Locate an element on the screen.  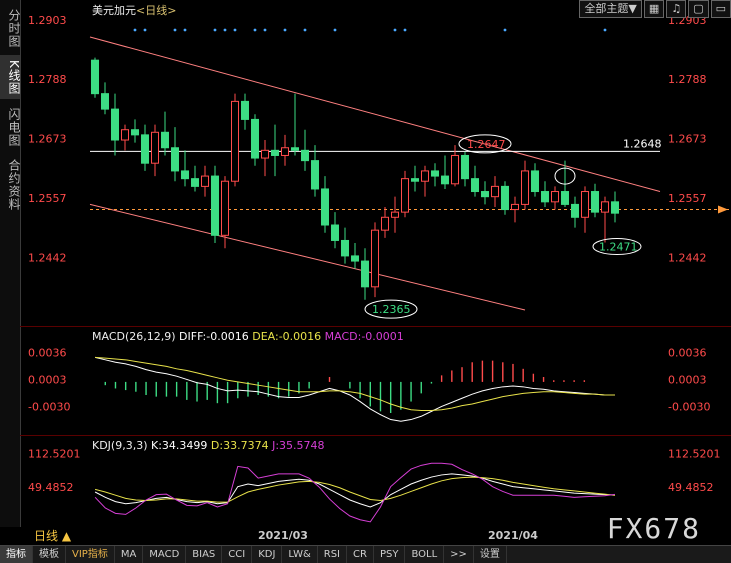
tab-boll: BOLL is located at coordinates (425, 554).